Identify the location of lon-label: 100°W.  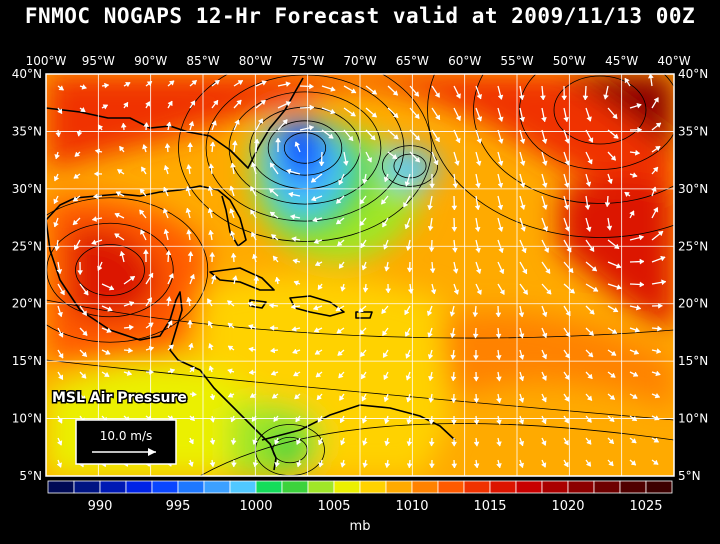
(46, 61).